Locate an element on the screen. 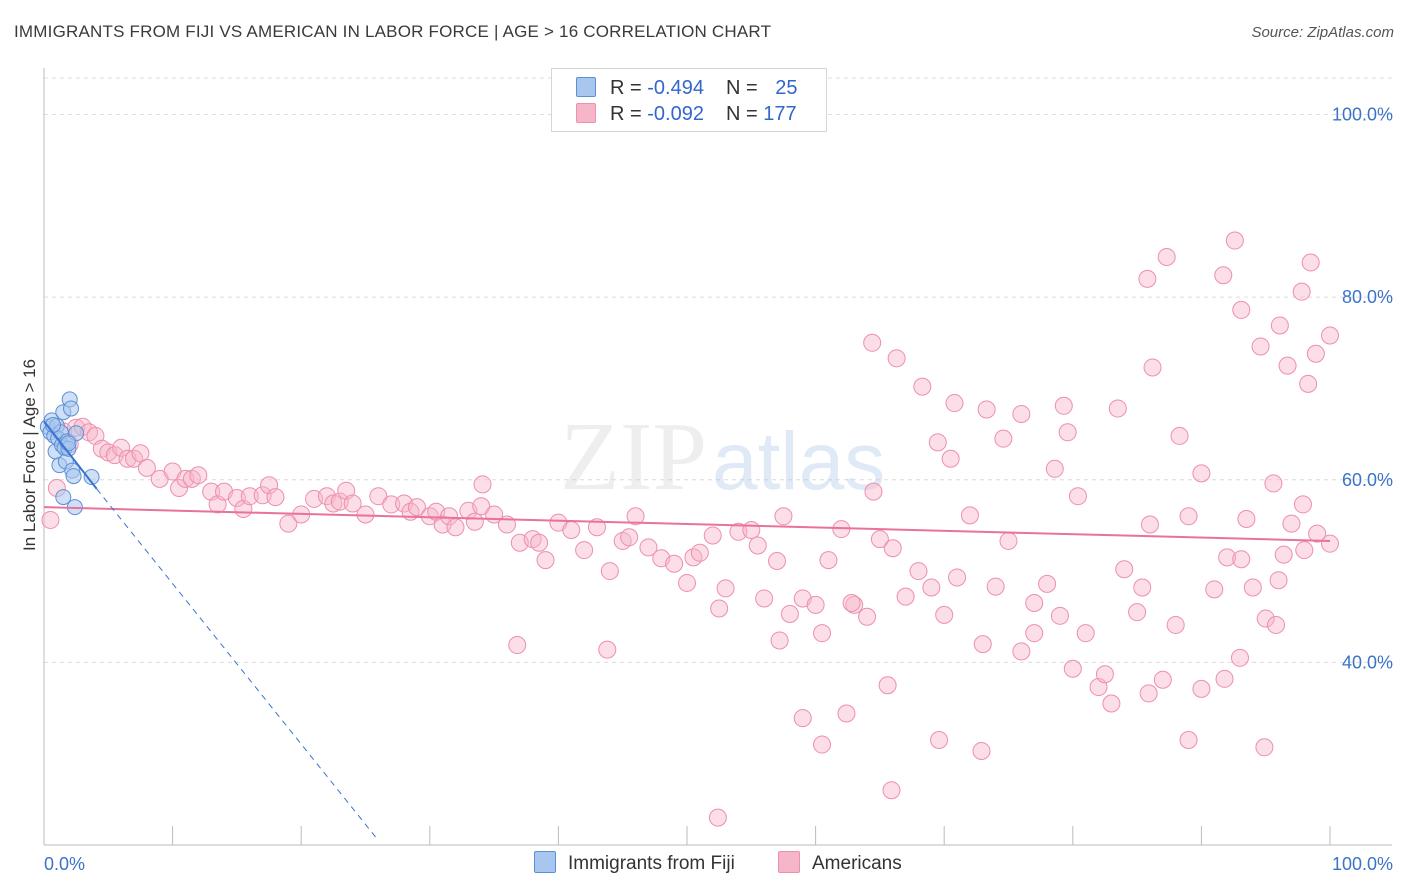 The image size is (1406, 892). legend-r-label: R = is located at coordinates (629, 114).